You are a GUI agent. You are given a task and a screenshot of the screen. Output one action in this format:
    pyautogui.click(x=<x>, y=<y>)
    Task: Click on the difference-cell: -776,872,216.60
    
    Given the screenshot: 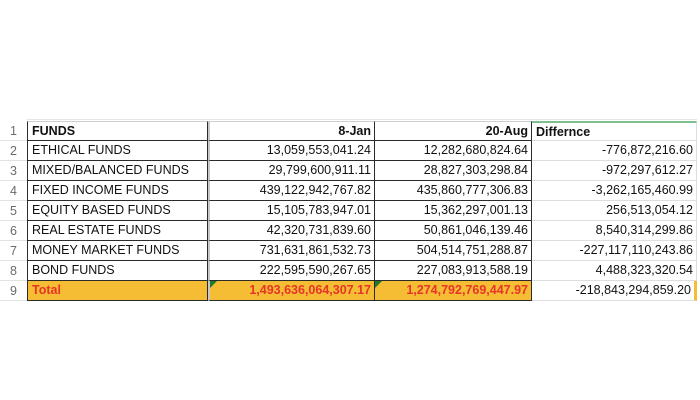 What is the action you would take?
    pyautogui.click(x=614, y=151)
    